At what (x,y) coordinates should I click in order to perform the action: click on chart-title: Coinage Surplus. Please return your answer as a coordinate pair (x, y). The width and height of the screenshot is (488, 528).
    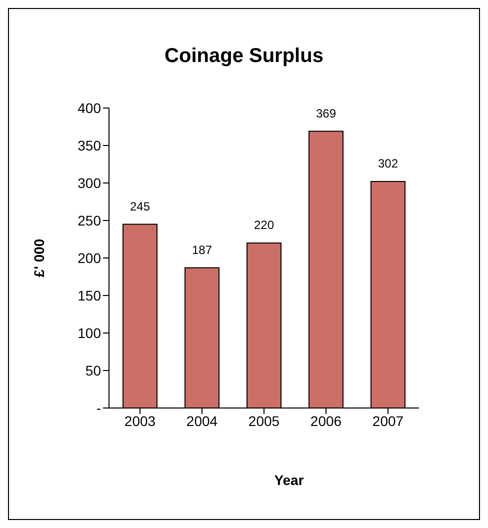
    Looking at the image, I should click on (244, 56).